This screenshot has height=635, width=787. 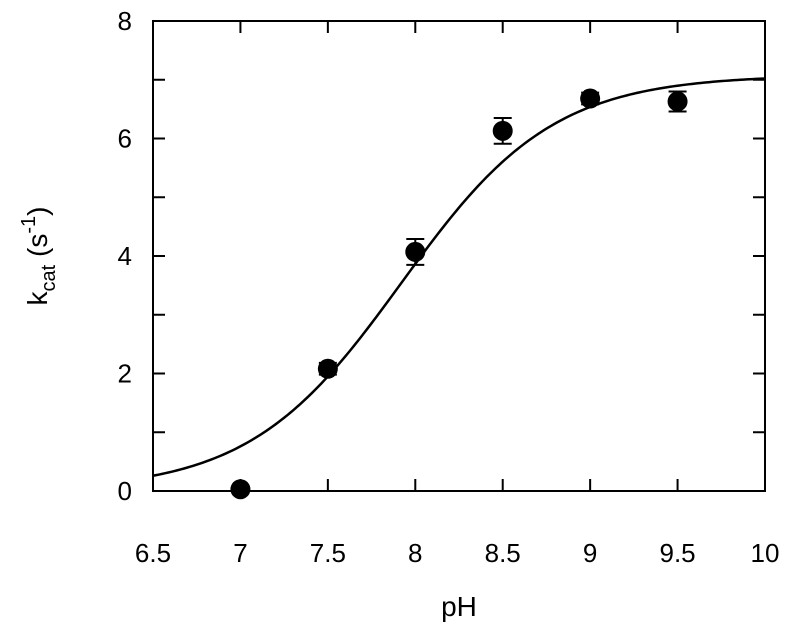 I want to click on x-axis-title: pH, so click(x=459, y=606).